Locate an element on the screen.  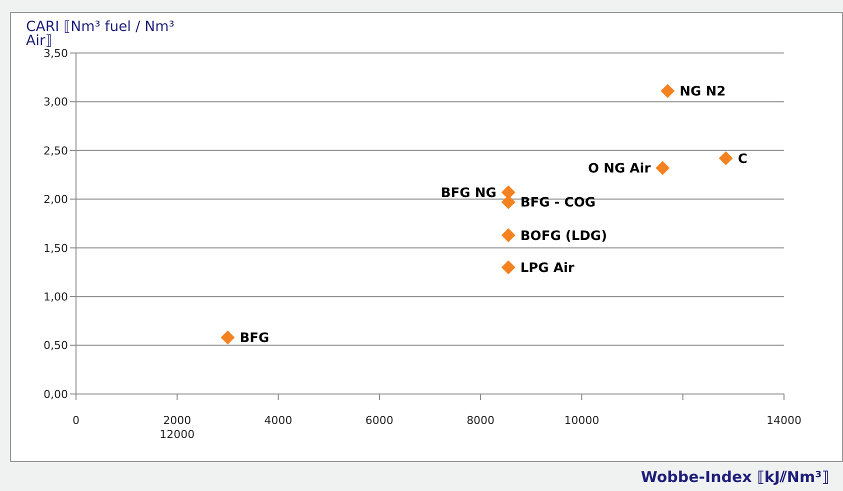
x-tick-label: 2000 12000 is located at coordinates (177, 427).